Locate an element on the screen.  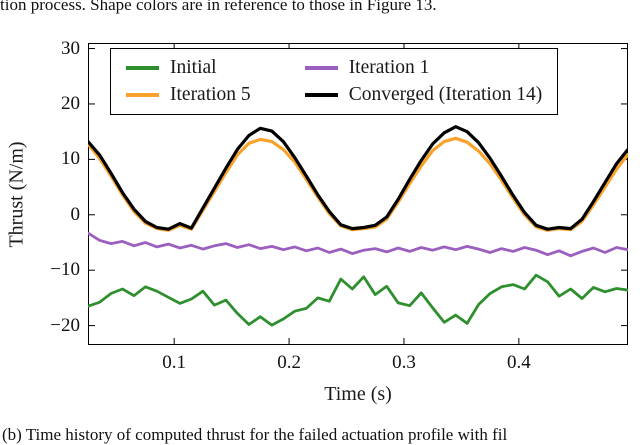
x-tick-label: 0.1 is located at coordinates (174, 362).